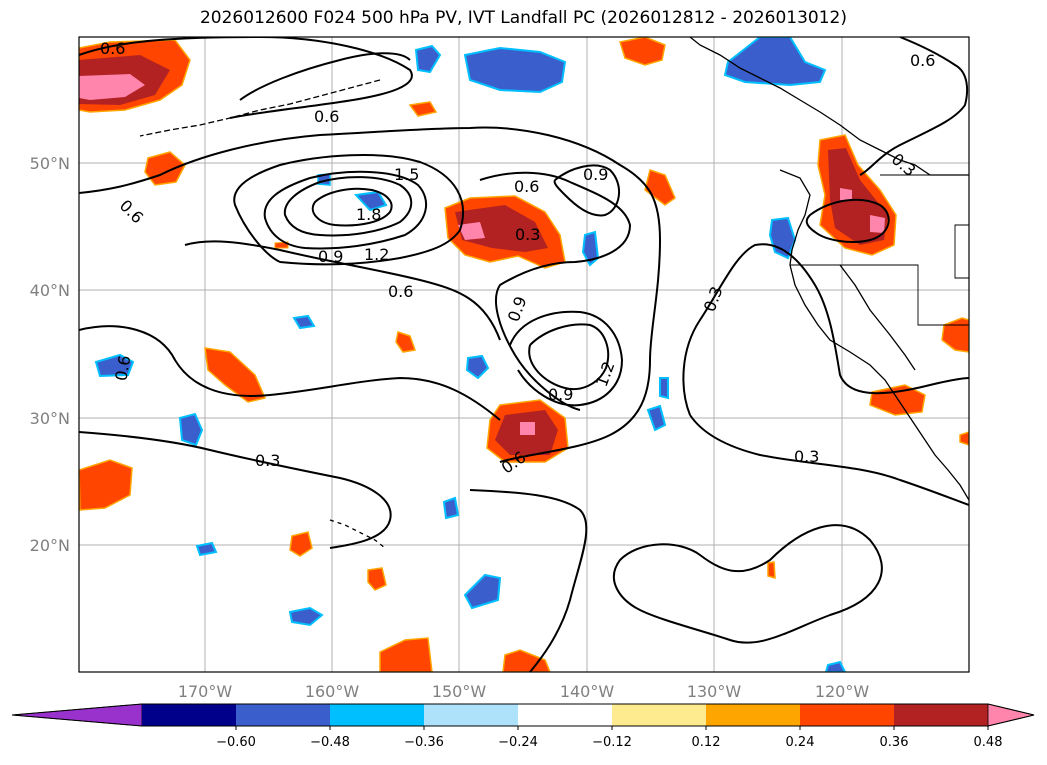 The height and width of the screenshot is (765, 1047). What do you see at coordinates (587, 691) in the screenshot?
I see `lon-label-140w: 140°W` at bounding box center [587, 691].